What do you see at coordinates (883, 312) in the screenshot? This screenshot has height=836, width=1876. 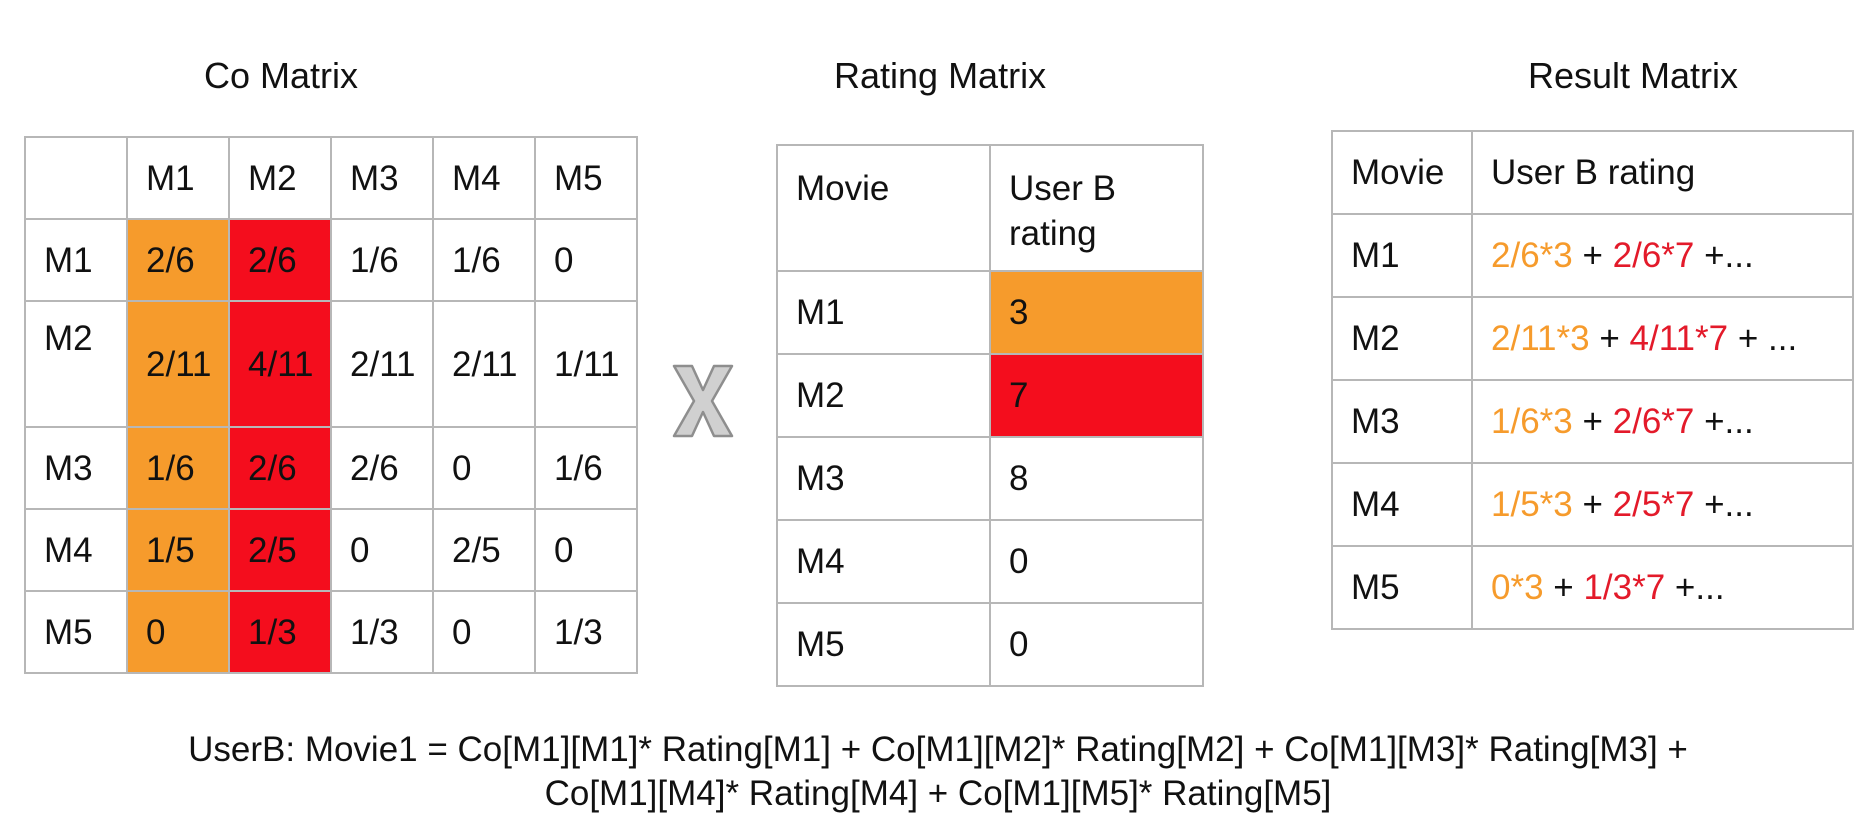 I see `rating-matrix-movie: M1` at bounding box center [883, 312].